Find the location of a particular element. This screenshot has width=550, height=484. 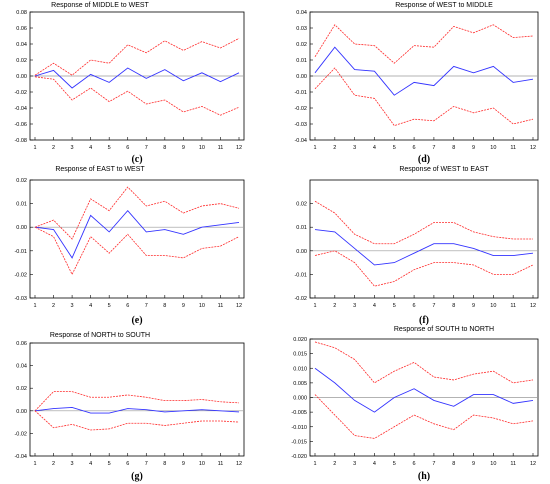

subfigure-label: (g) is located at coordinates (137, 476).